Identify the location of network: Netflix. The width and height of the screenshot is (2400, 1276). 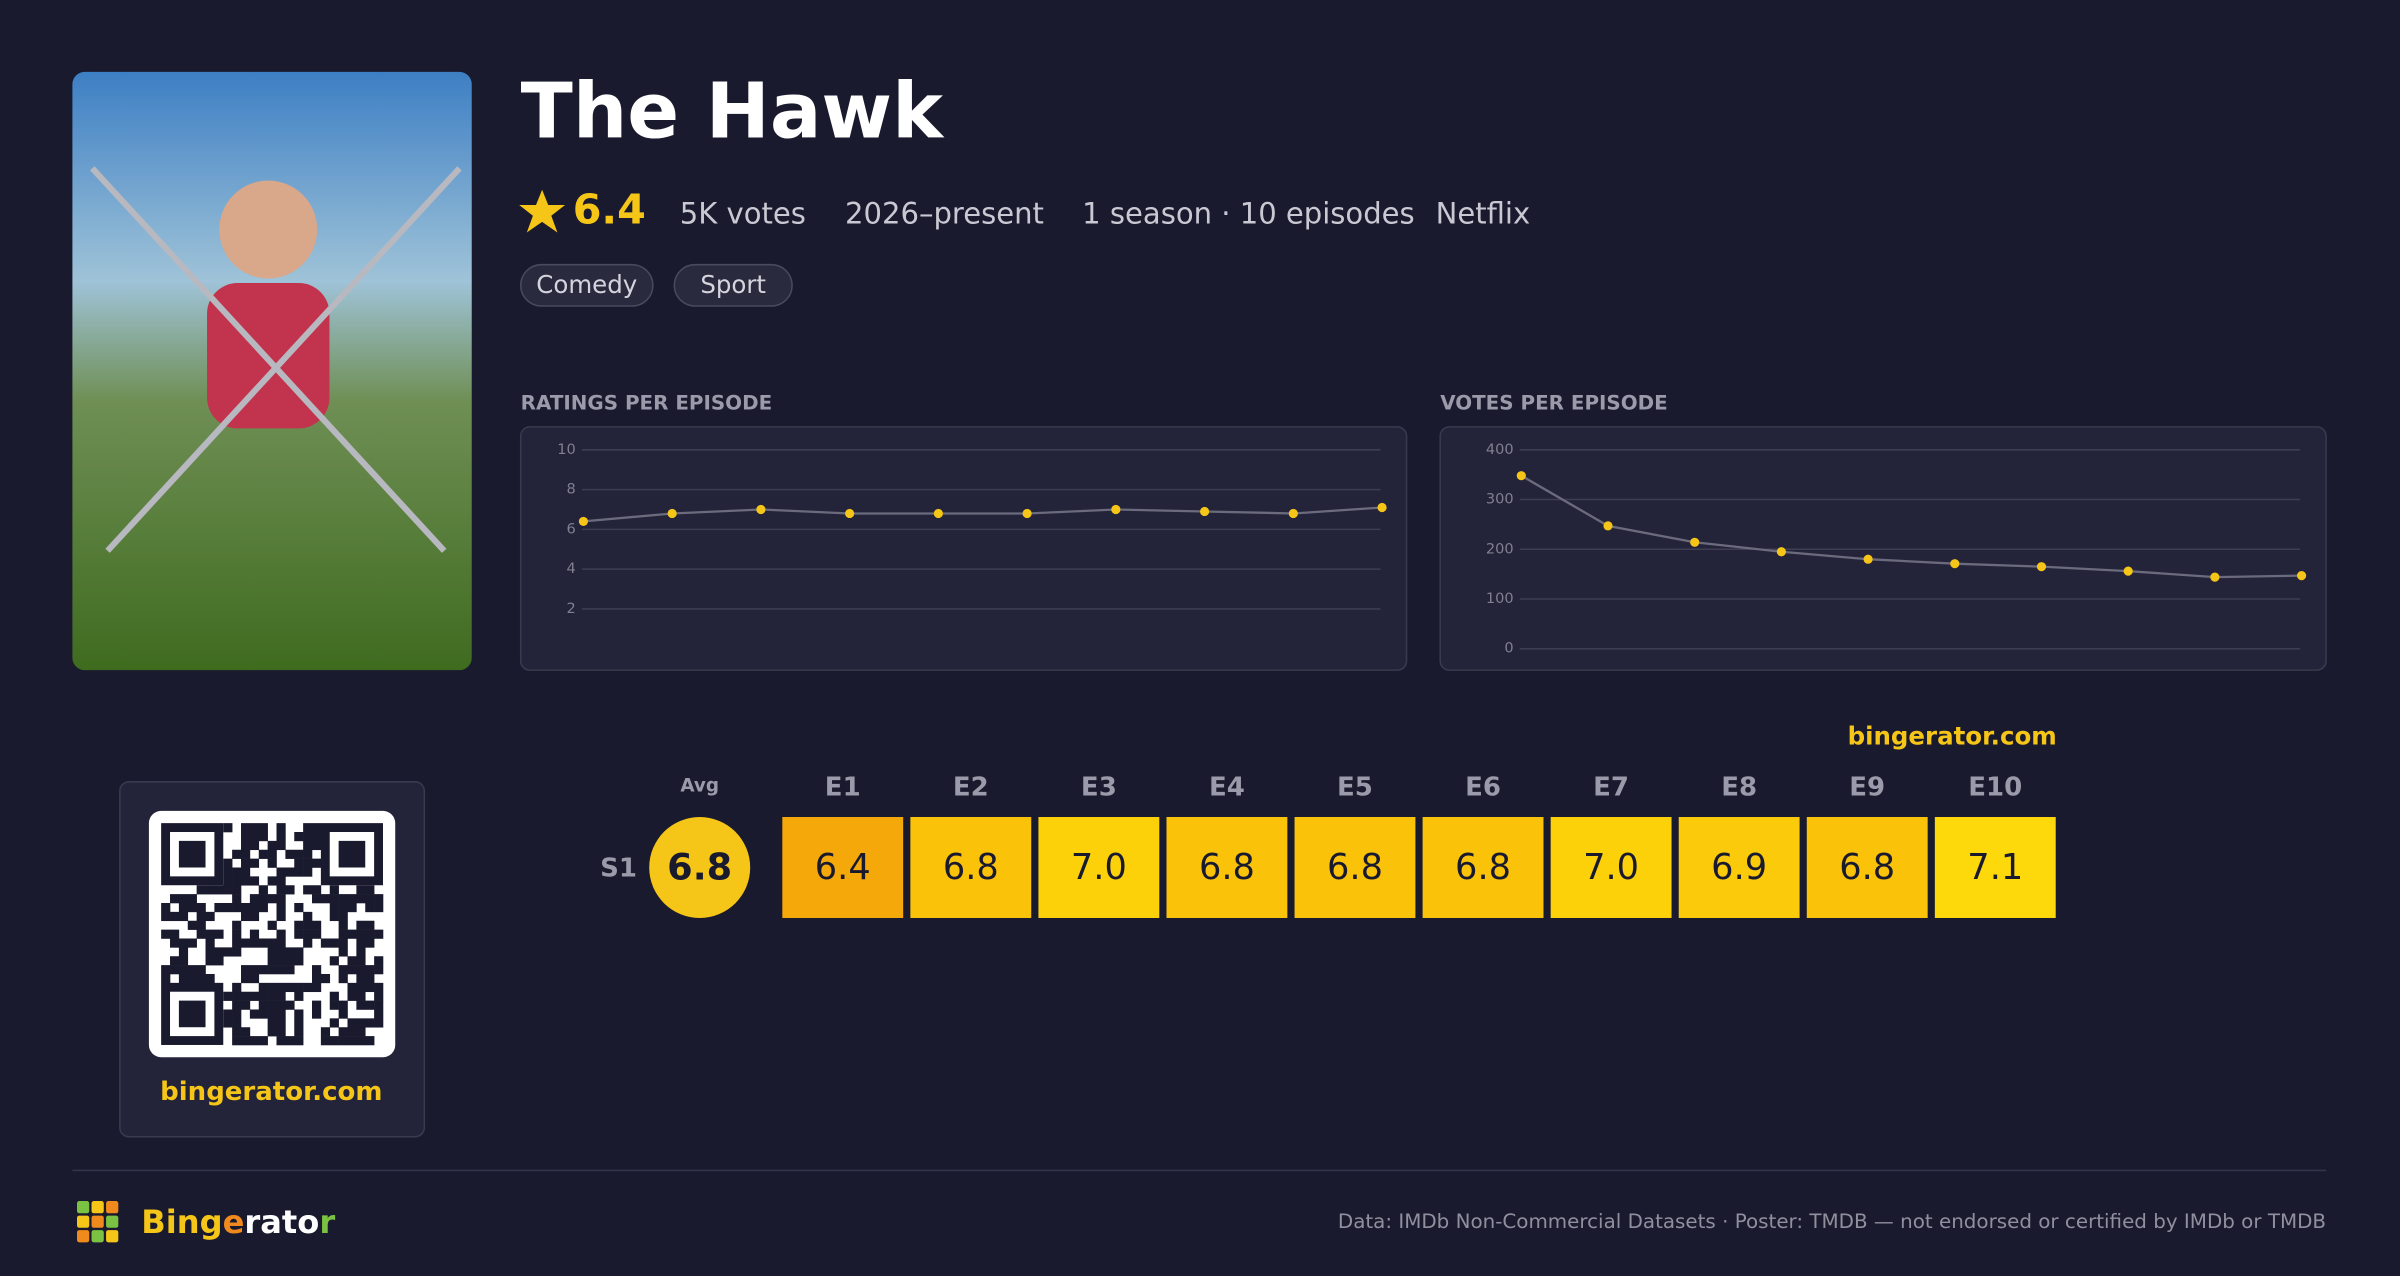
(1483, 214).